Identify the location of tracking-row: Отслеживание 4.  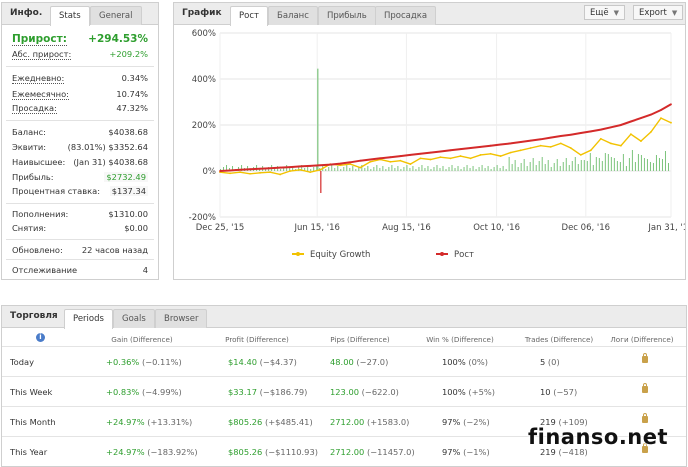
(80, 271).